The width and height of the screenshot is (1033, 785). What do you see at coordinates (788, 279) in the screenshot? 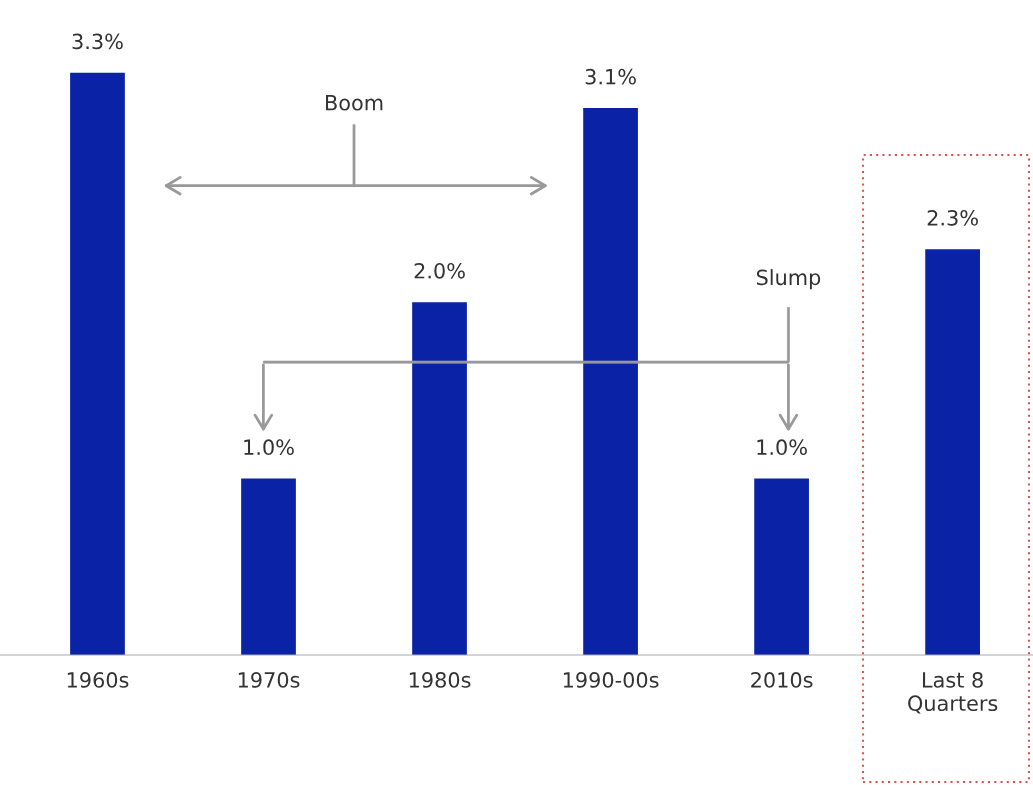
I see `annotation: Slump` at bounding box center [788, 279].